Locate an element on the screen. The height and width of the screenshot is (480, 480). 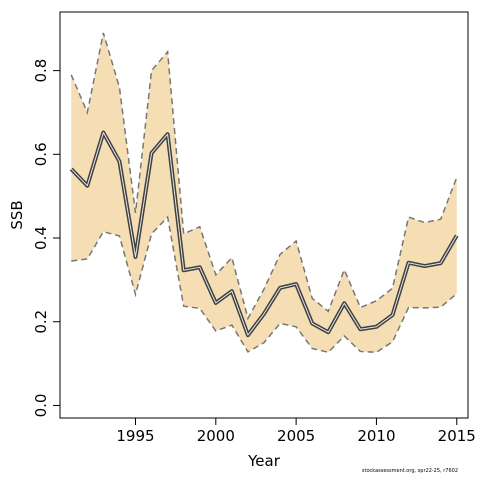
y-tick-label: 0.6 is located at coordinates (41, 154).